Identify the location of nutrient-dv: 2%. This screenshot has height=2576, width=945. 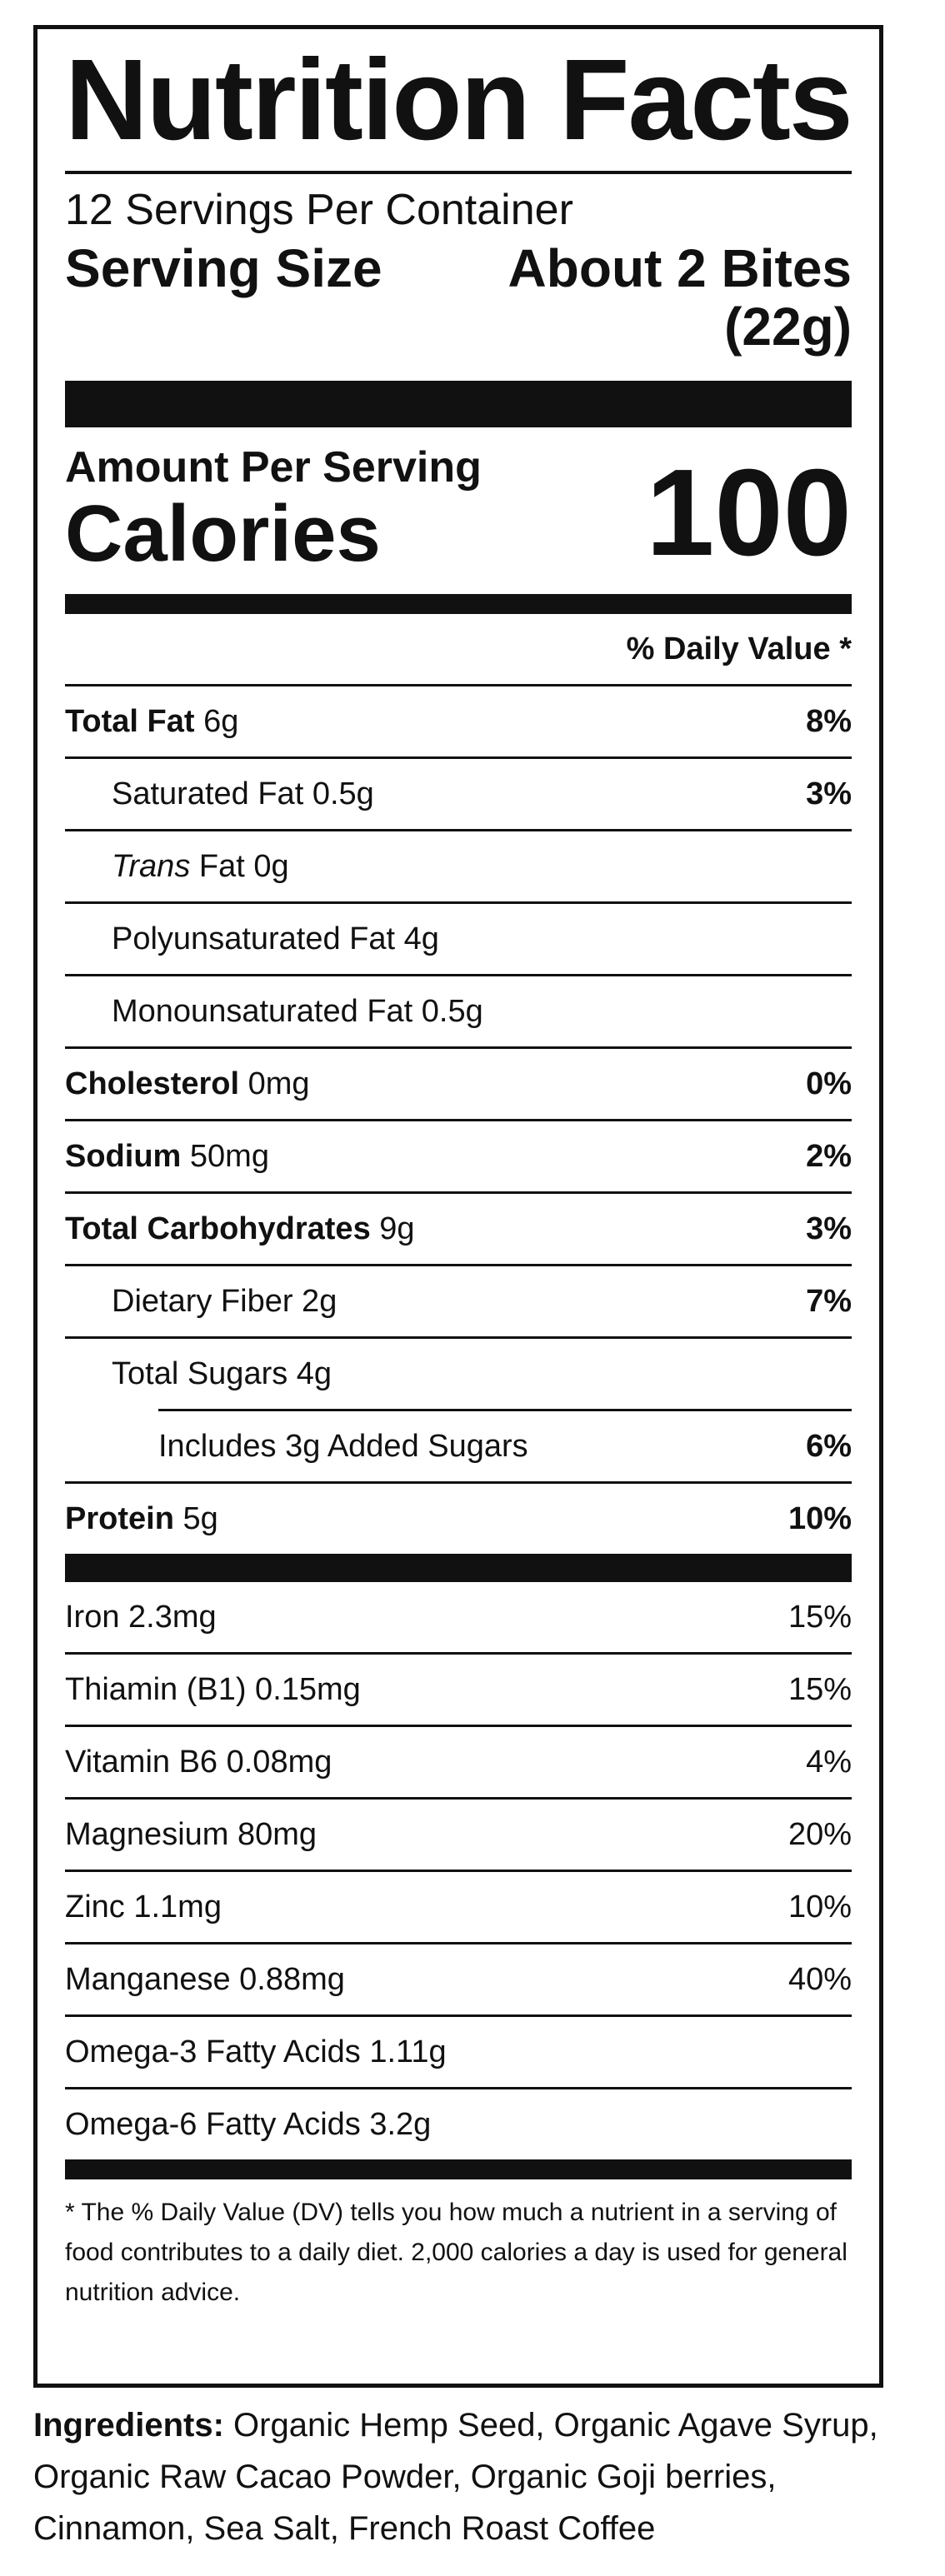
(829, 1156).